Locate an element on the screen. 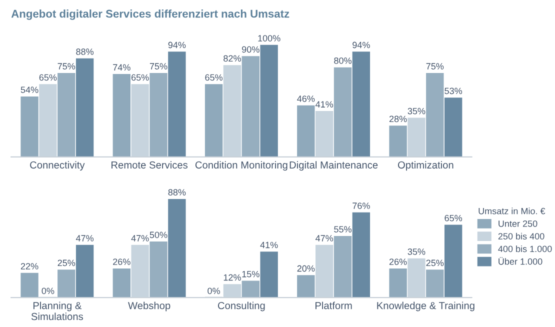  data-label: 22% is located at coordinates (29, 266).